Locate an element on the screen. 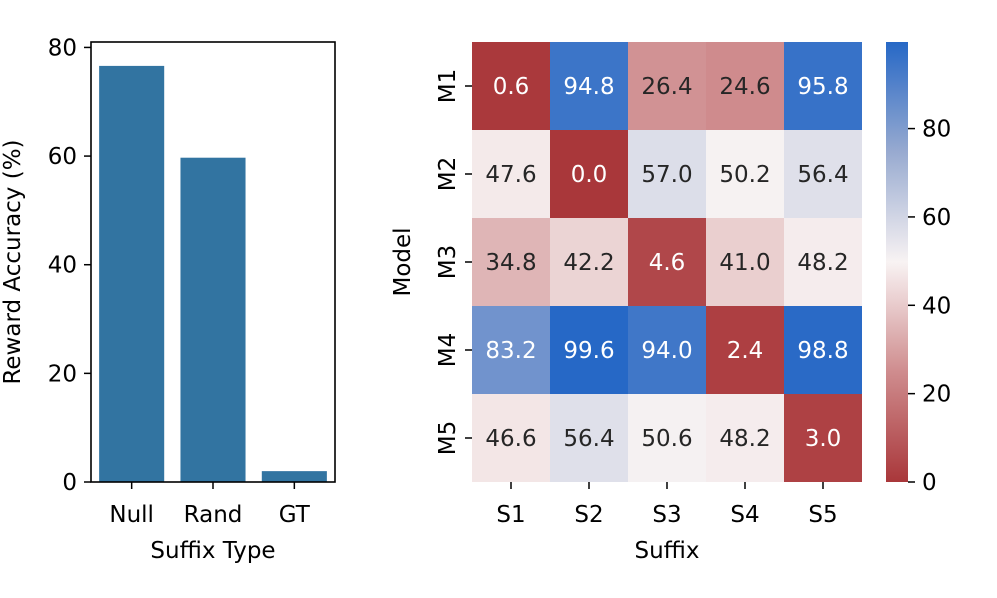 The width and height of the screenshot is (997, 598). heatmap-cell-label: 94.8 is located at coordinates (588, 87).